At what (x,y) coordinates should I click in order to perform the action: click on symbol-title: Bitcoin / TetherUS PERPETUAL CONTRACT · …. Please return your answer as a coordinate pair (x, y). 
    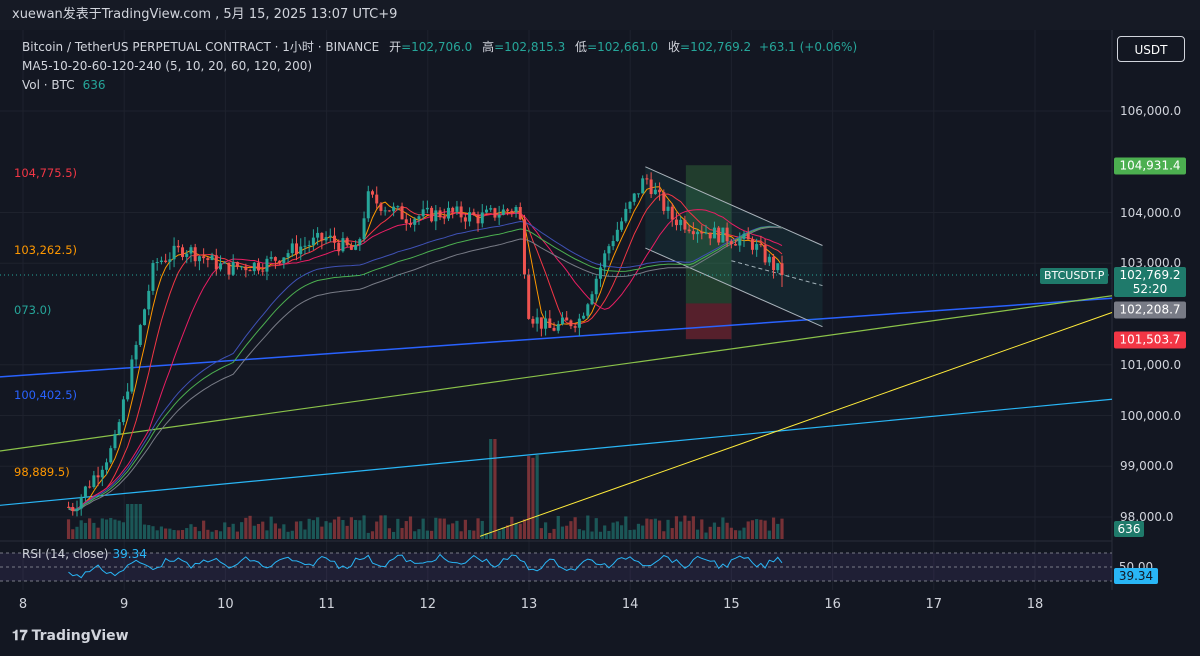
    Looking at the image, I should click on (201, 47).